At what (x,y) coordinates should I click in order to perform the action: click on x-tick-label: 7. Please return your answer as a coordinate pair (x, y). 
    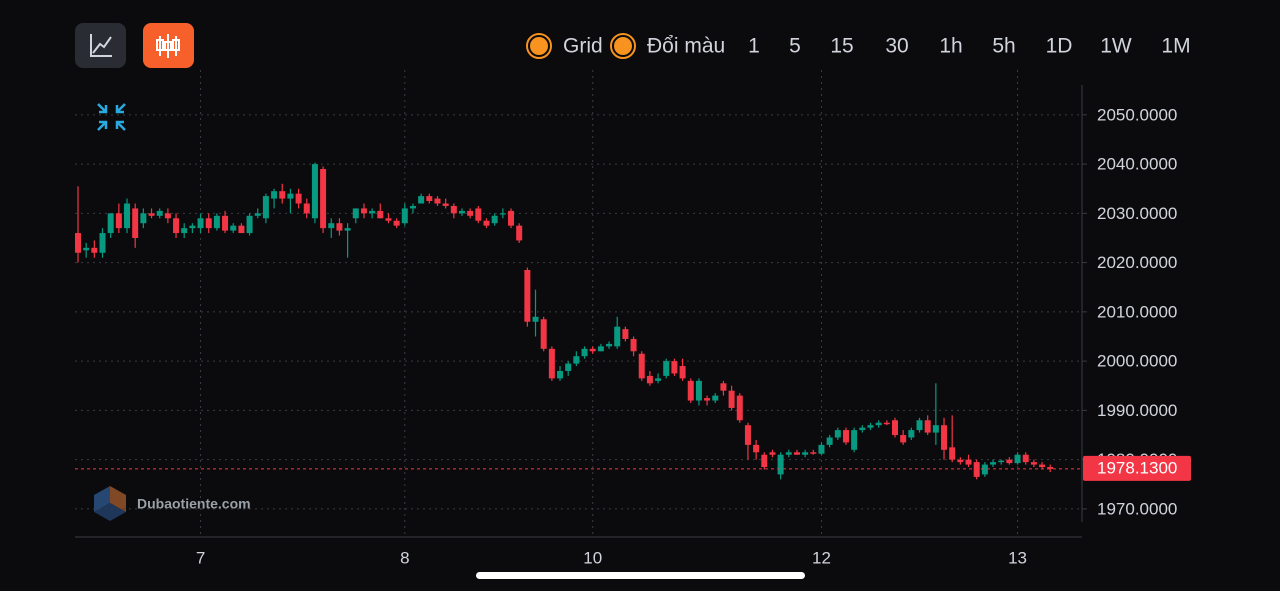
    Looking at the image, I should click on (200, 557).